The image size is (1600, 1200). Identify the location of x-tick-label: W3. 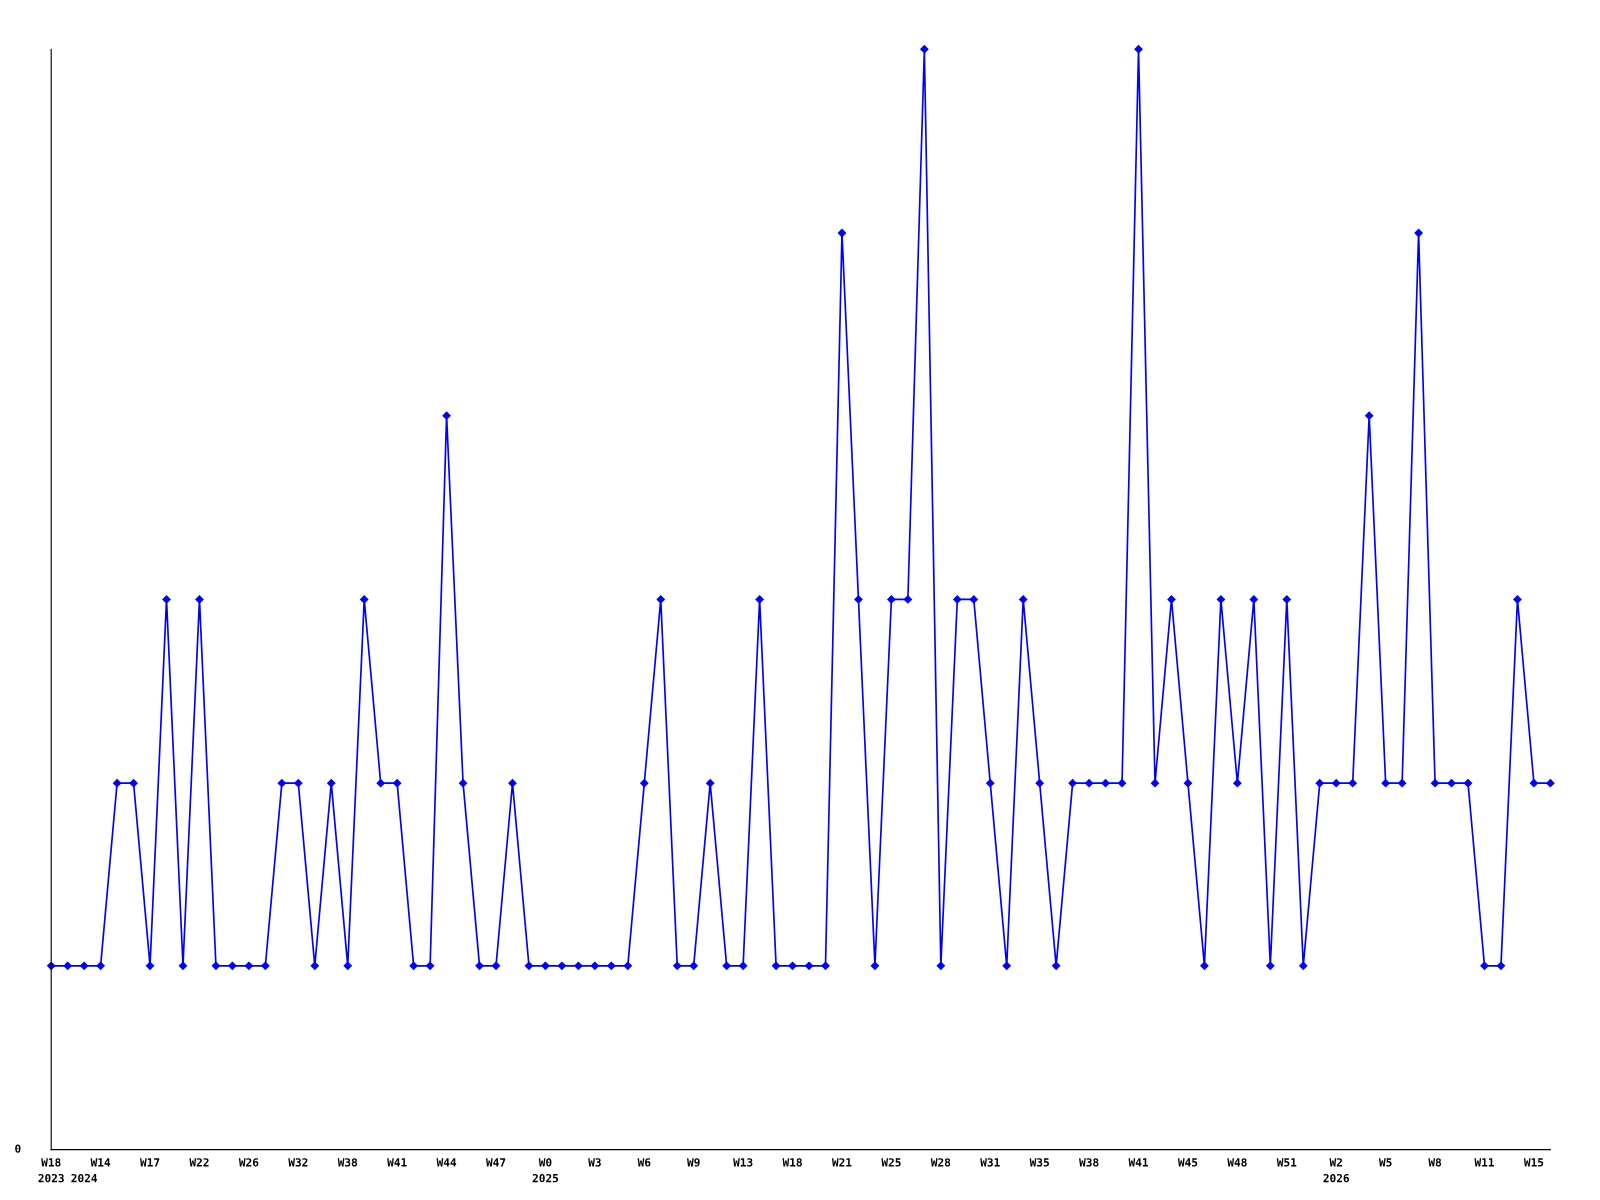
(594, 1162).